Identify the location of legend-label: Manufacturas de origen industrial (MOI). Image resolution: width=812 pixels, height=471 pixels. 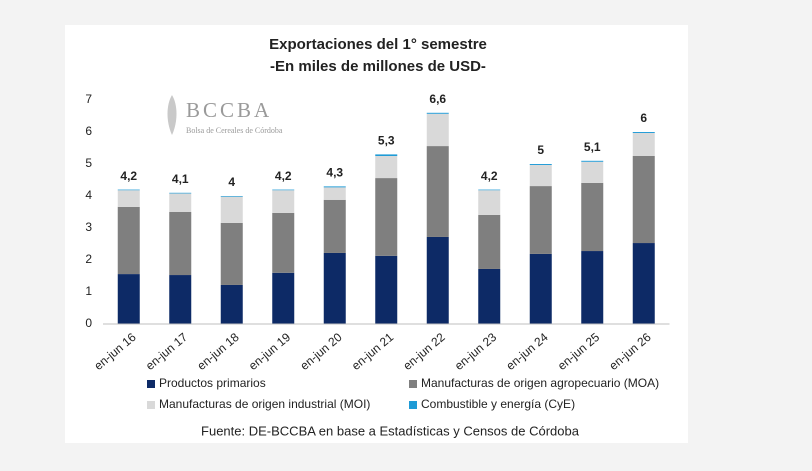
(264, 404).